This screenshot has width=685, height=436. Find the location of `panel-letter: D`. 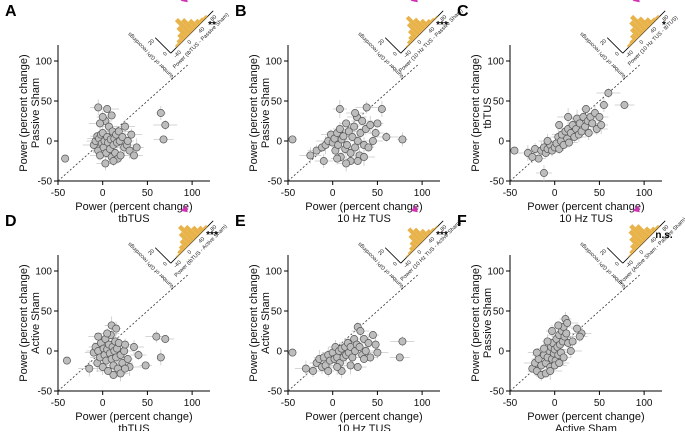

panel-letter: D is located at coordinates (11, 221).